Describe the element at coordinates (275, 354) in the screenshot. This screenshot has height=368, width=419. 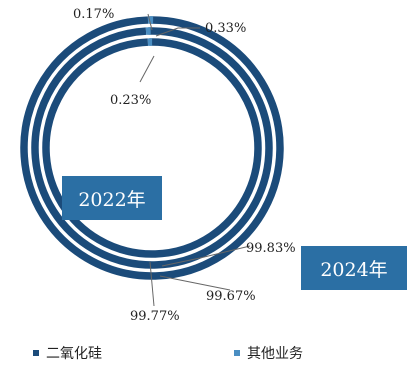
I see `legend-label-other: 其他业务` at that location.